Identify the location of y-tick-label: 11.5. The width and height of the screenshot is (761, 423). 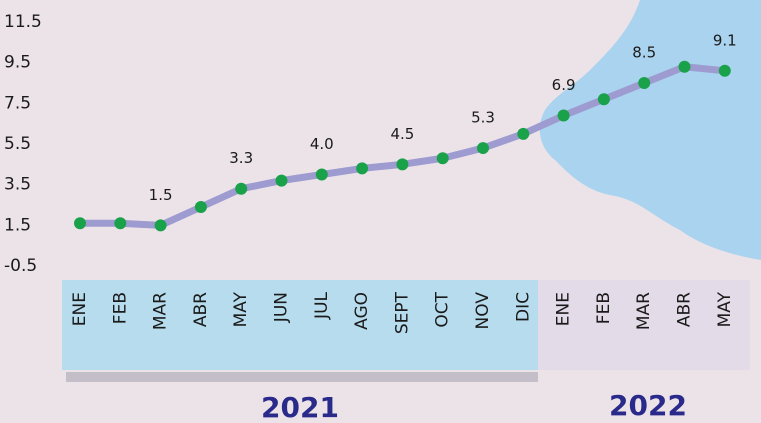
(23, 22).